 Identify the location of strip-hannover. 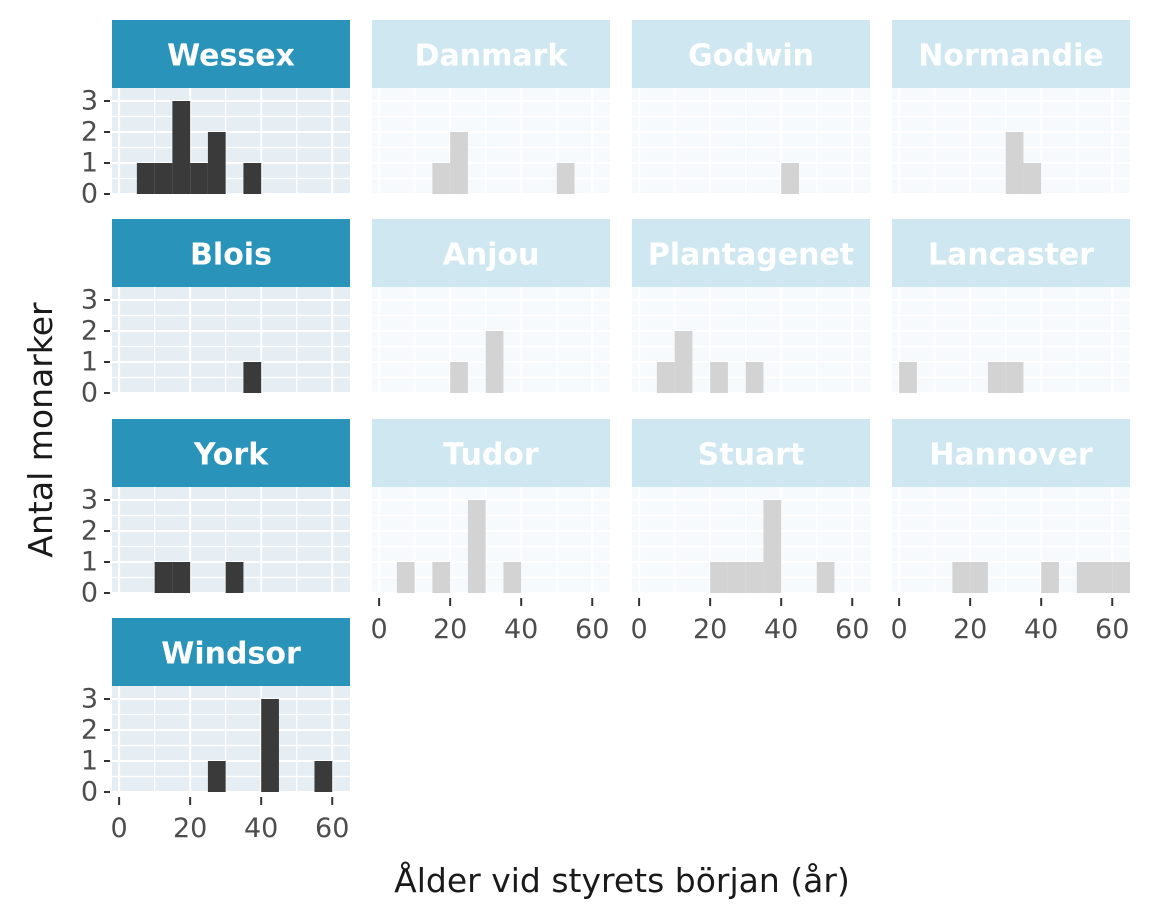
(1011, 453).